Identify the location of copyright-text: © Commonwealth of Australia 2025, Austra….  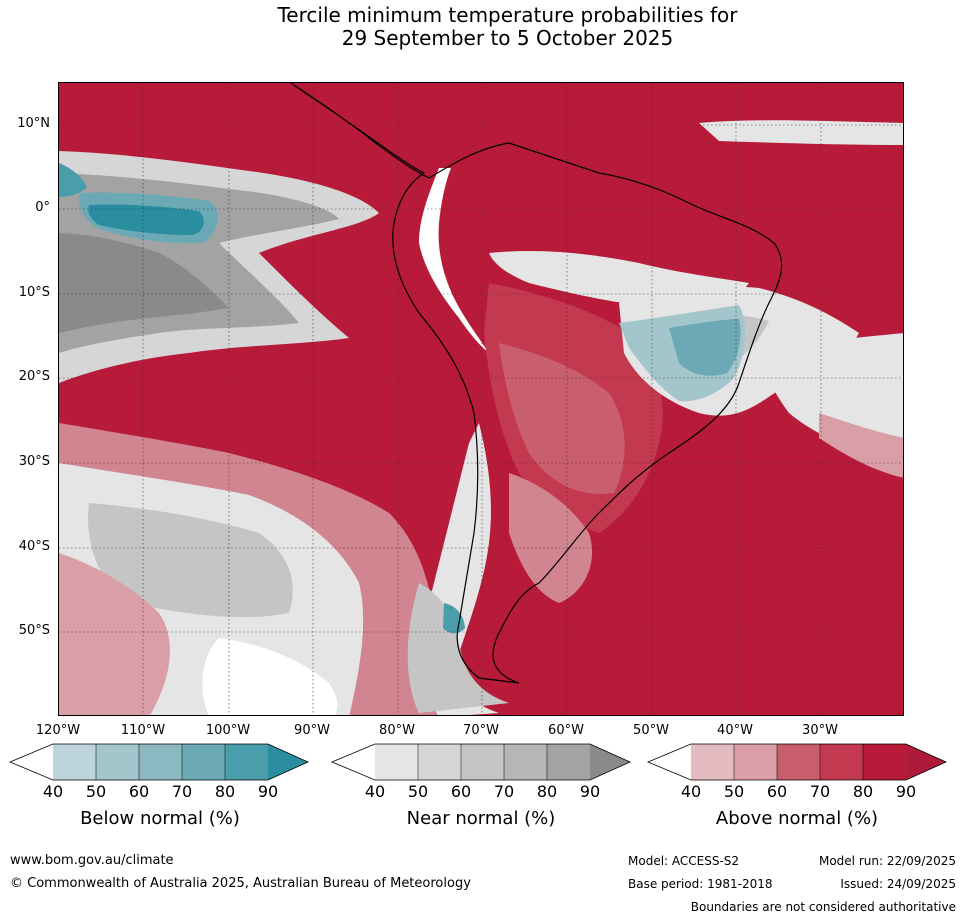
(240, 883).